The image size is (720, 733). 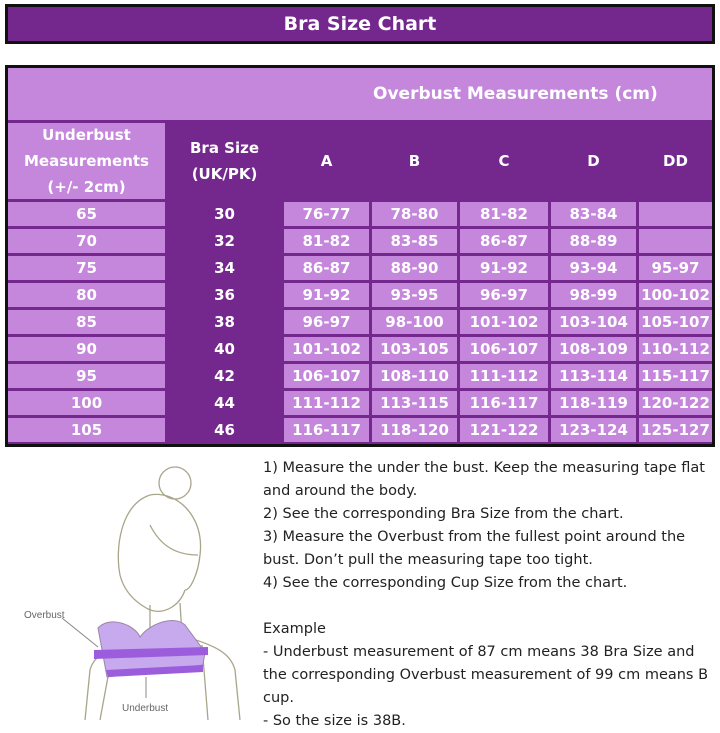 What do you see at coordinates (593, 161) in the screenshot?
I see `cup-header-d: D` at bounding box center [593, 161].